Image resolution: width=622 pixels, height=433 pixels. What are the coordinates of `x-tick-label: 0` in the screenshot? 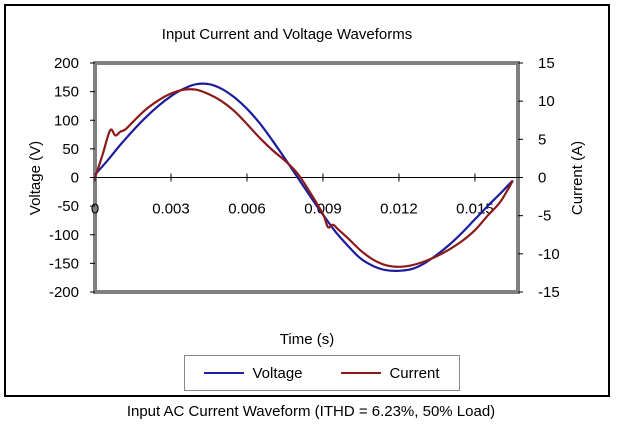 It's located at (95, 209).